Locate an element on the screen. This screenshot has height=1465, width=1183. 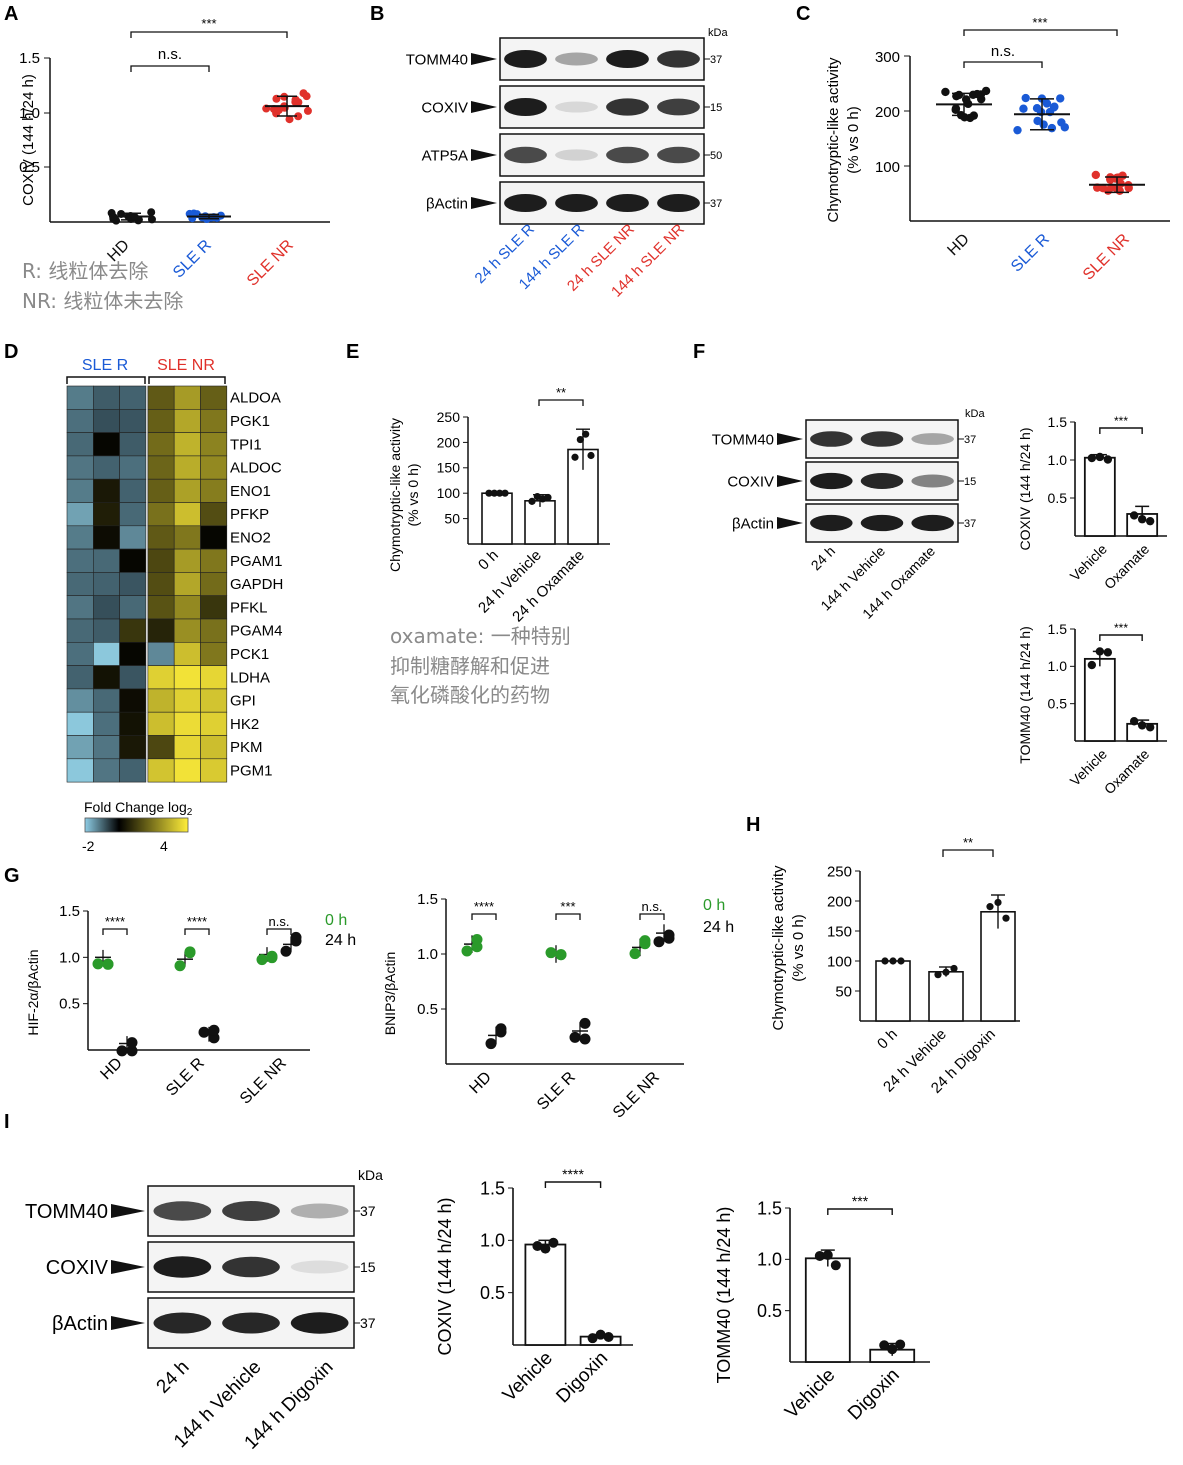
panel-c-letter: C is located at coordinates (803, 14).